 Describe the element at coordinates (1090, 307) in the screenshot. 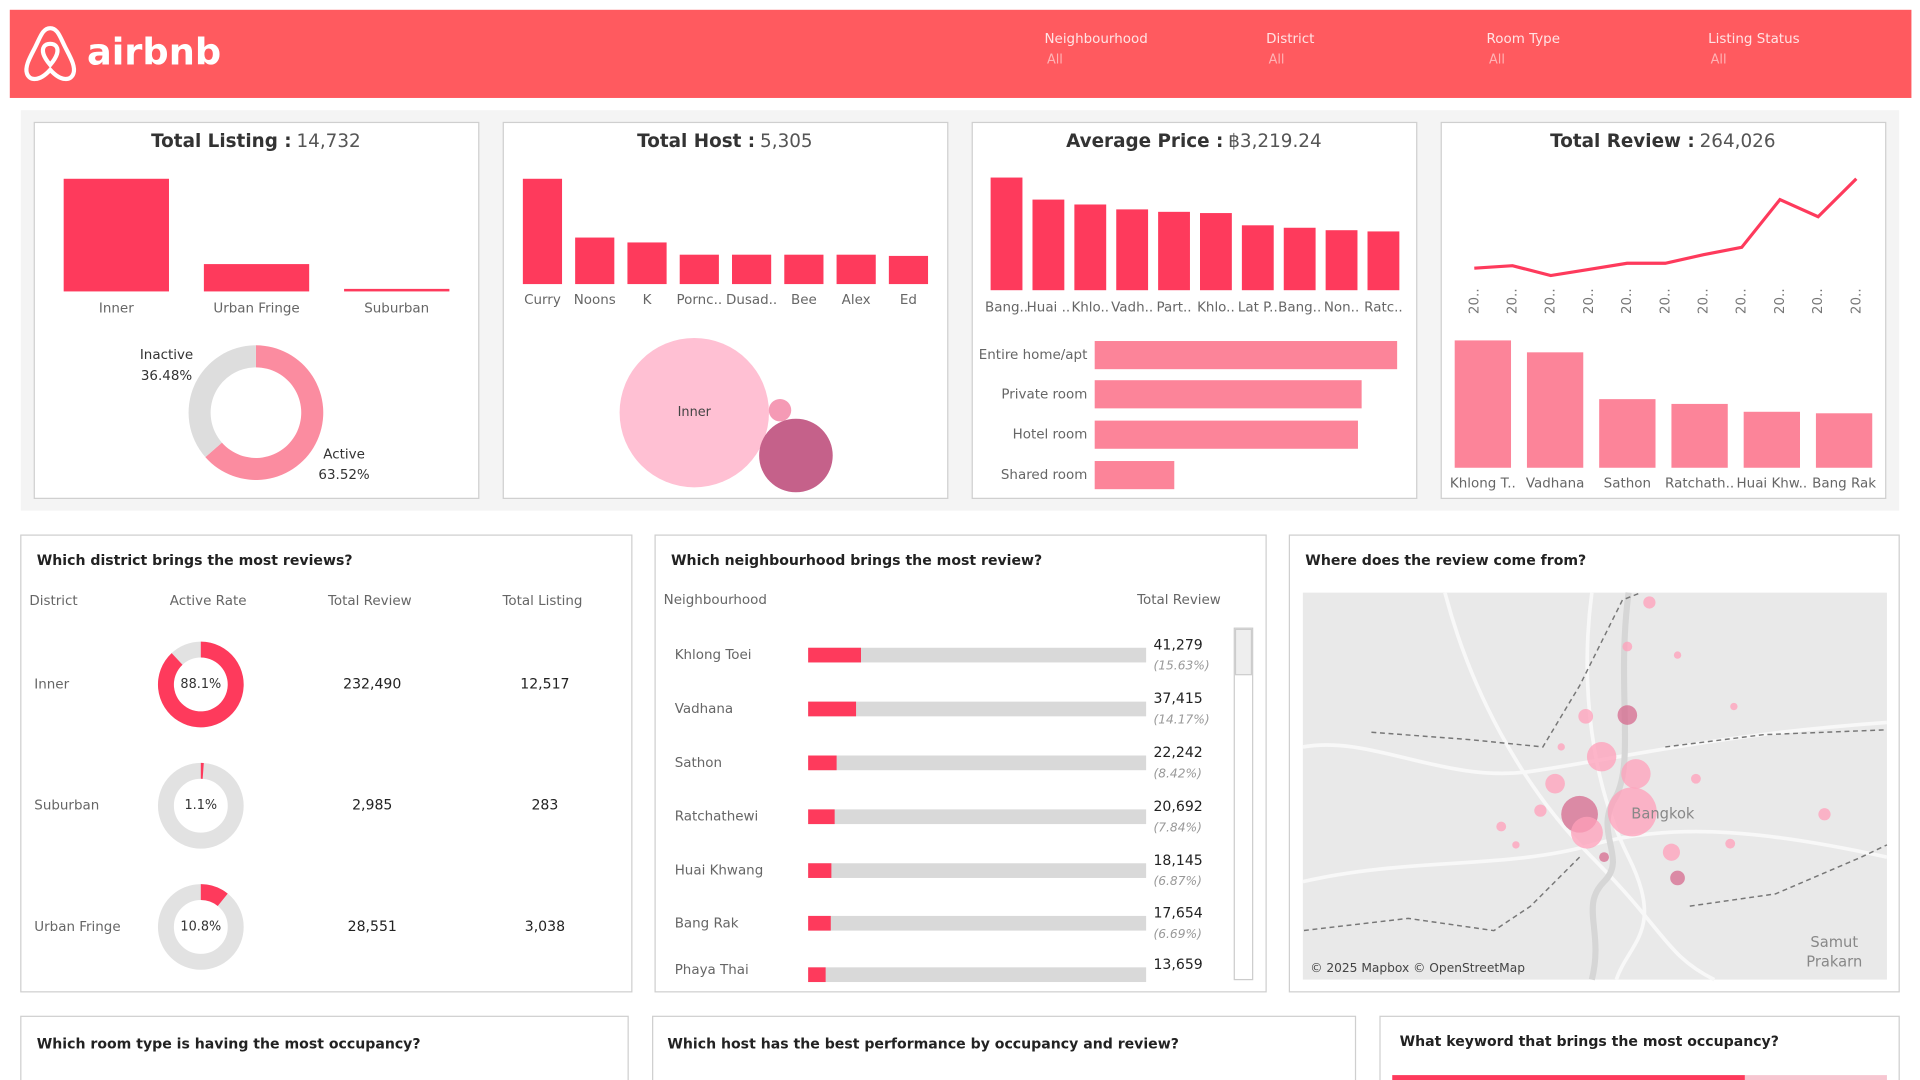

I see `bar-label: Khlo..` at that location.